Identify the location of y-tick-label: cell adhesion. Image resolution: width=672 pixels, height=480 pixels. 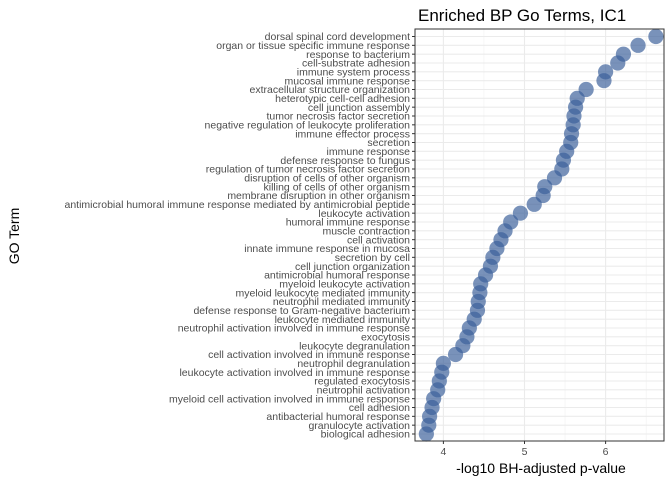
(379, 408).